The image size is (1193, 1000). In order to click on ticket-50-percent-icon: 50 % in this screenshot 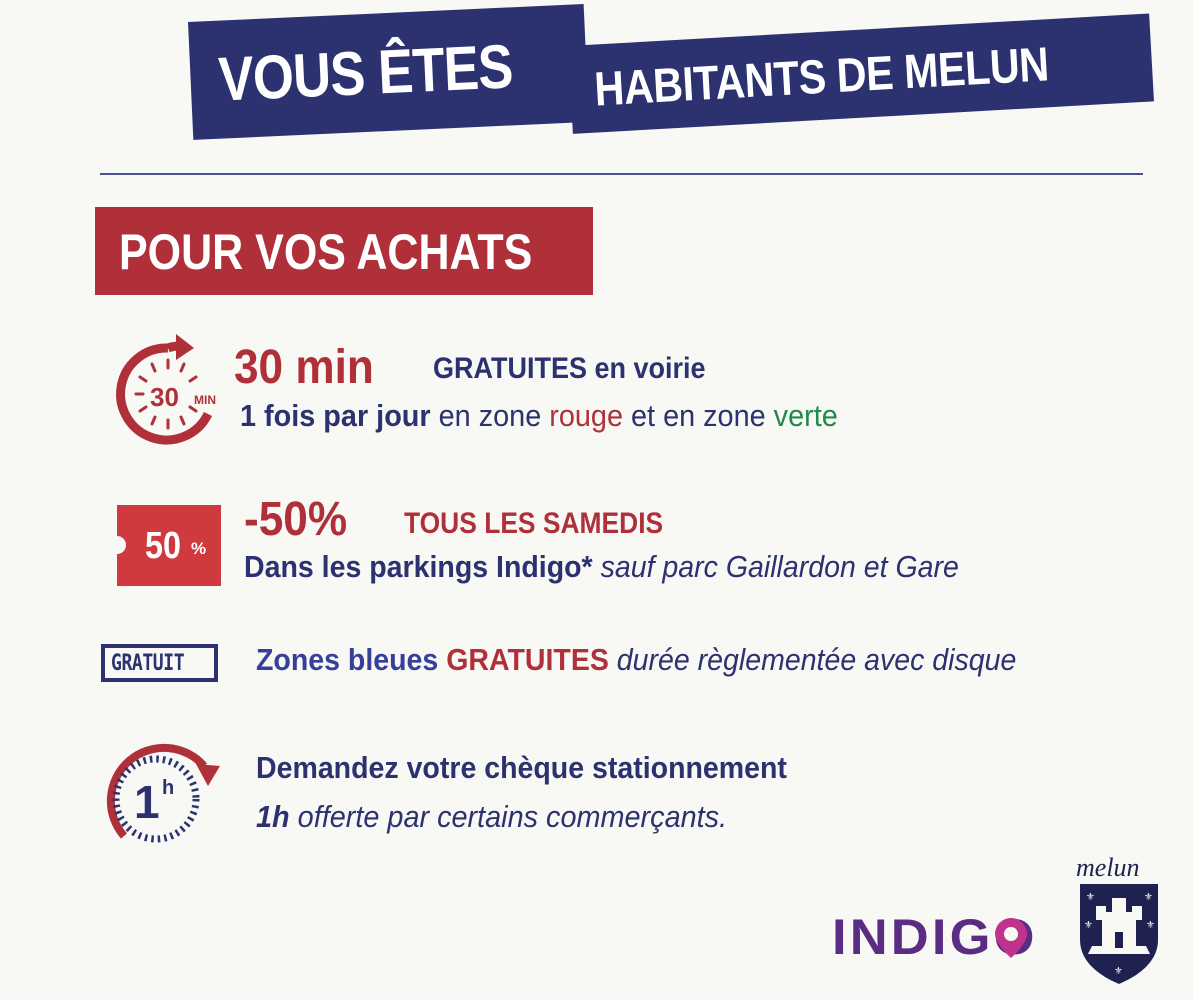, I will do `click(164, 545)`.